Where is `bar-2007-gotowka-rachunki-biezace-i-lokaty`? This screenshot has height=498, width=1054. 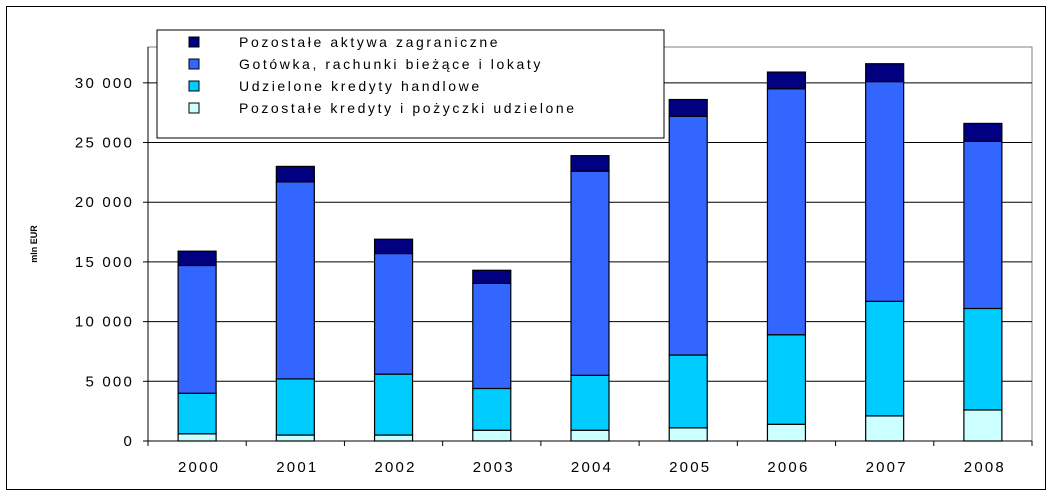
bar-2007-gotowka-rachunki-biezace-i-lokaty is located at coordinates (885, 191).